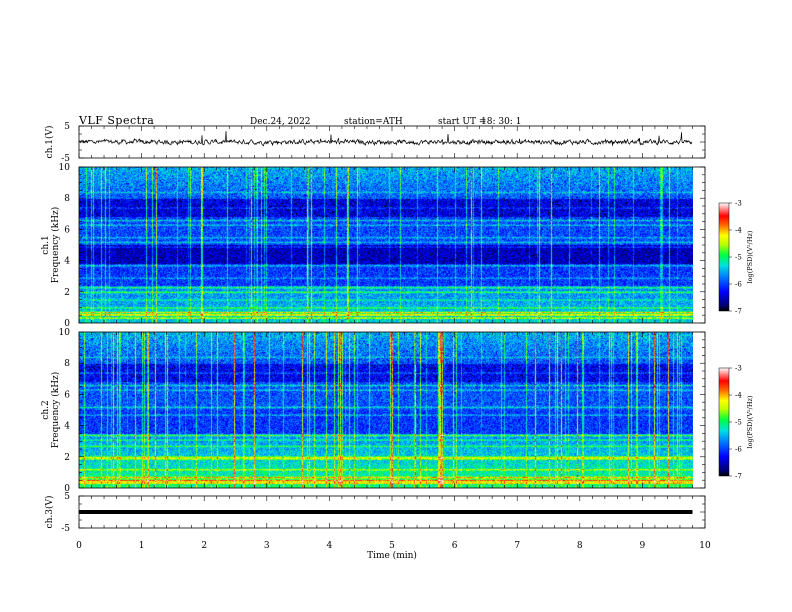  What do you see at coordinates (67, 458) in the screenshot?
I see `ch2-spectrogram-ytick-label: 2` at bounding box center [67, 458].